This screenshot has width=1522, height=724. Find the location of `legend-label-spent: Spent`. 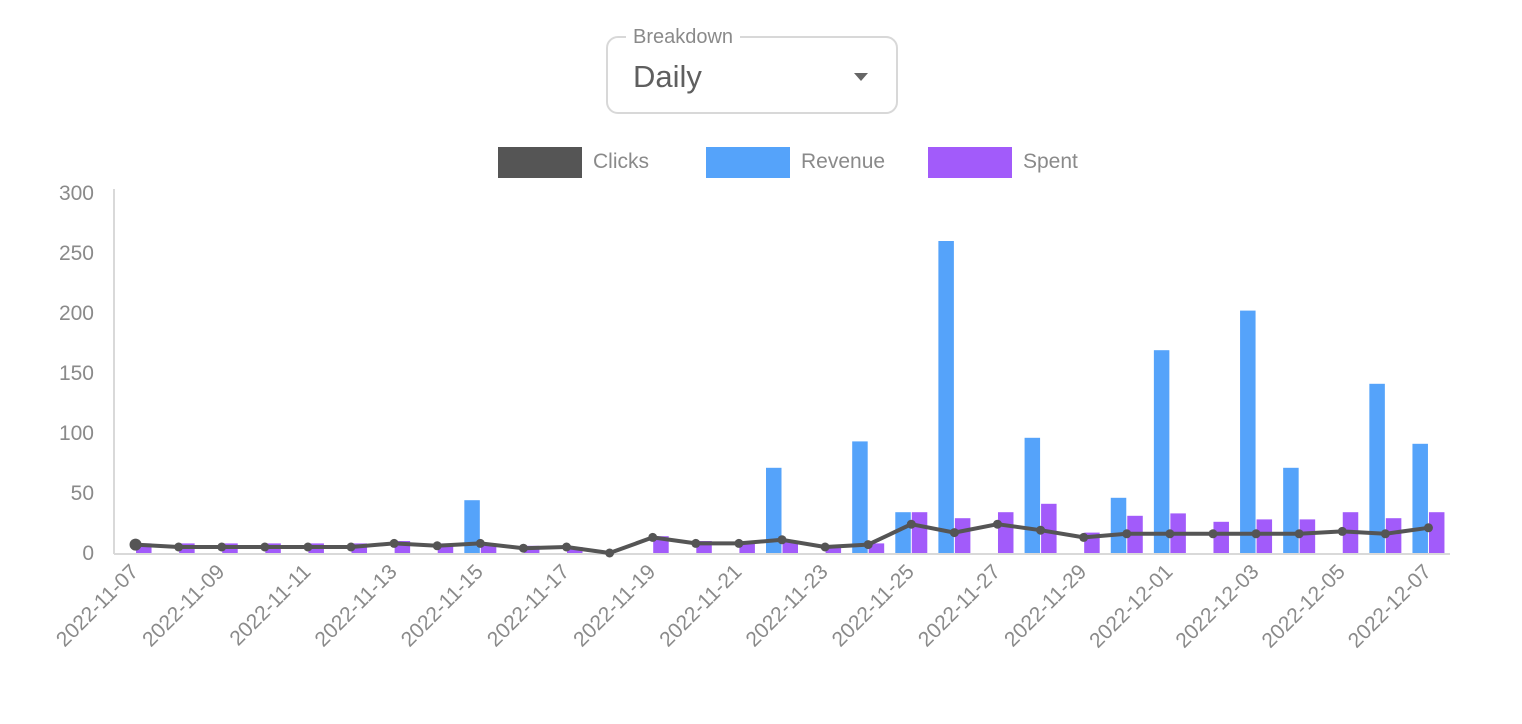

legend-label-spent: Spent is located at coordinates (1050, 161).